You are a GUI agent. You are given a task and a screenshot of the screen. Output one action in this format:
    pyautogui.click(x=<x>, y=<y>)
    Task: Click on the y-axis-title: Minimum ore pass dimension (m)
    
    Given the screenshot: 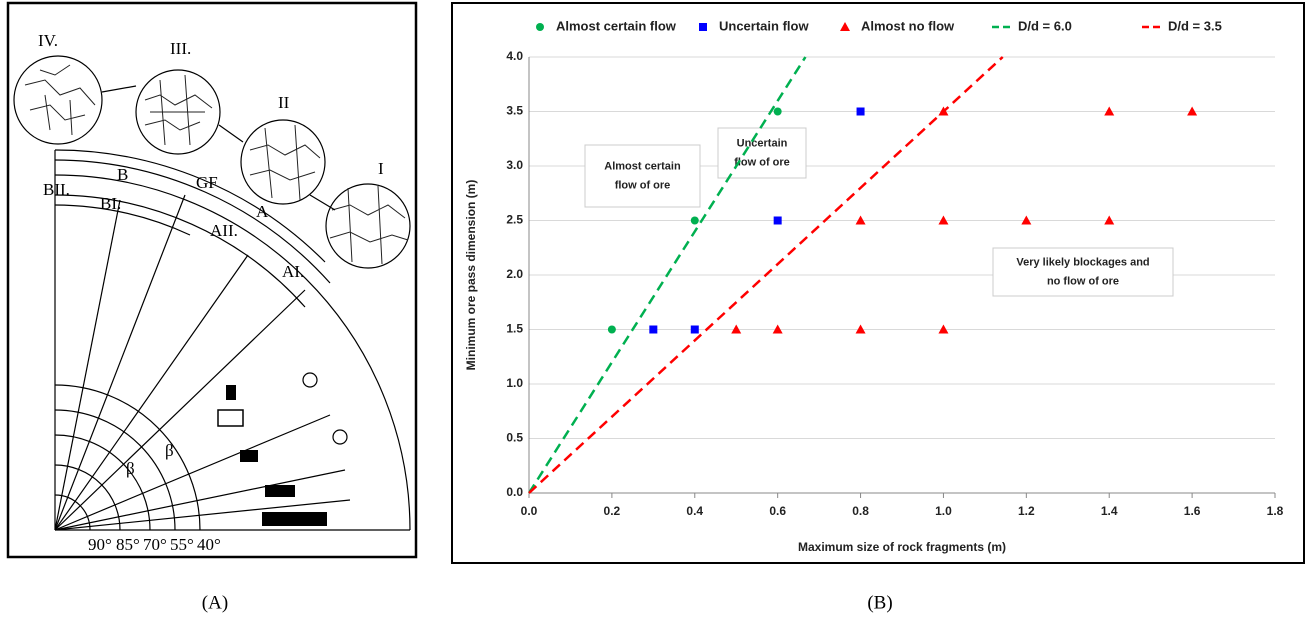 What is the action you would take?
    pyautogui.click(x=471, y=275)
    